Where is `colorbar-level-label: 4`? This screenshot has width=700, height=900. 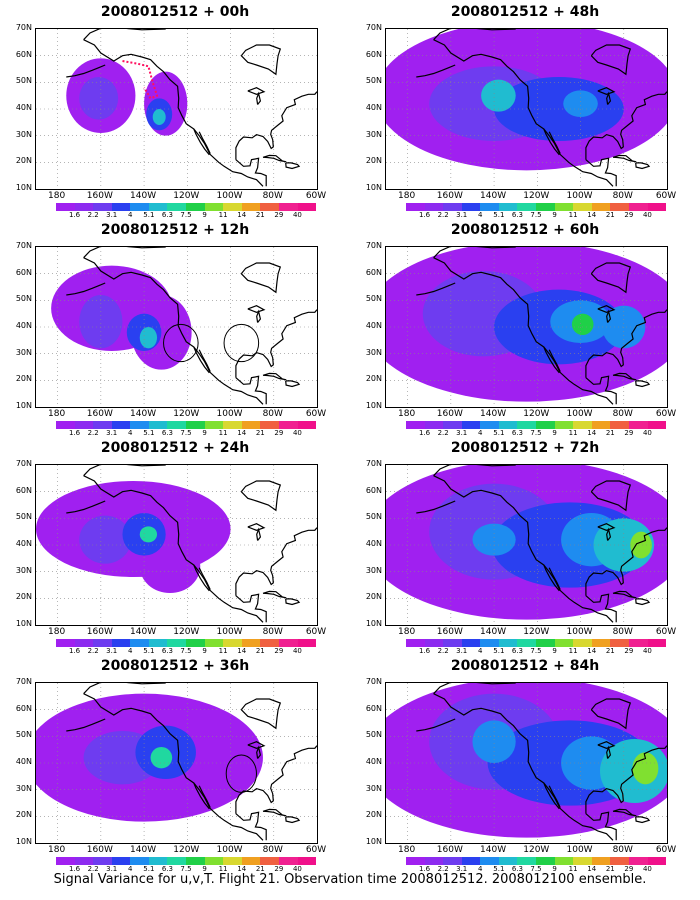 colorbar-level-label: 4 is located at coordinates (480, 651).